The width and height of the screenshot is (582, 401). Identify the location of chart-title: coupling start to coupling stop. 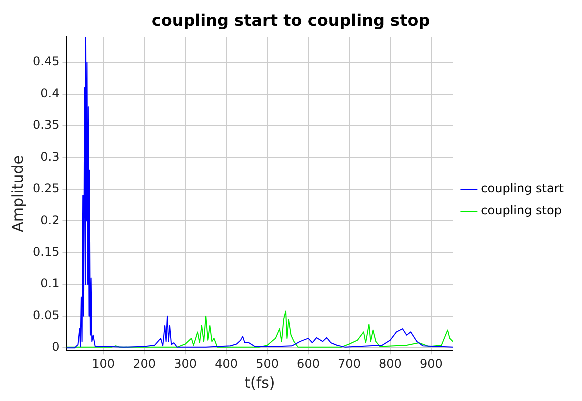
(291, 20).